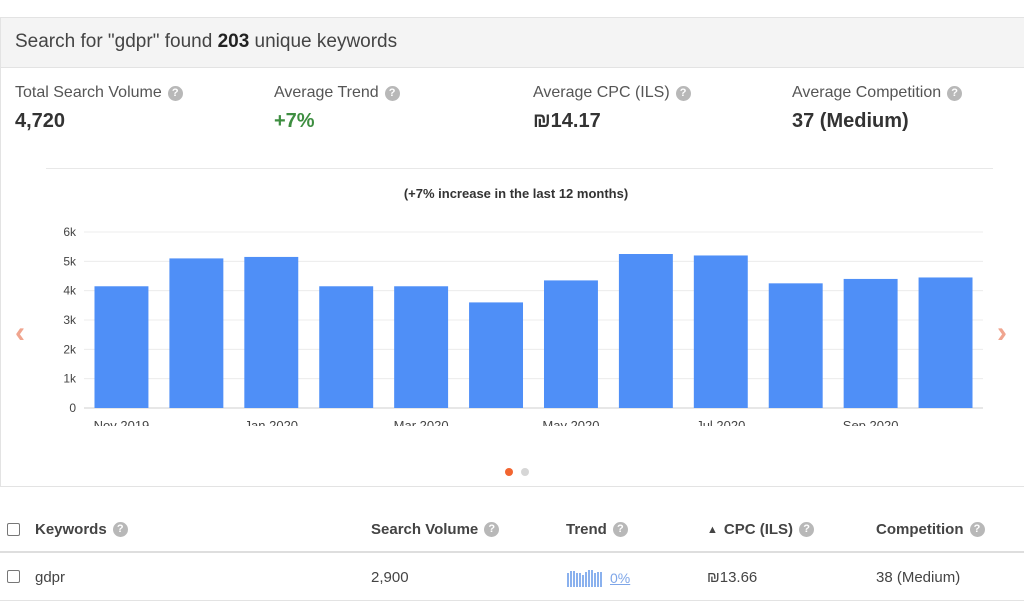 This screenshot has height=601, width=1024. What do you see at coordinates (795, 345) in the screenshot?
I see `bar-aug-2020` at bounding box center [795, 345].